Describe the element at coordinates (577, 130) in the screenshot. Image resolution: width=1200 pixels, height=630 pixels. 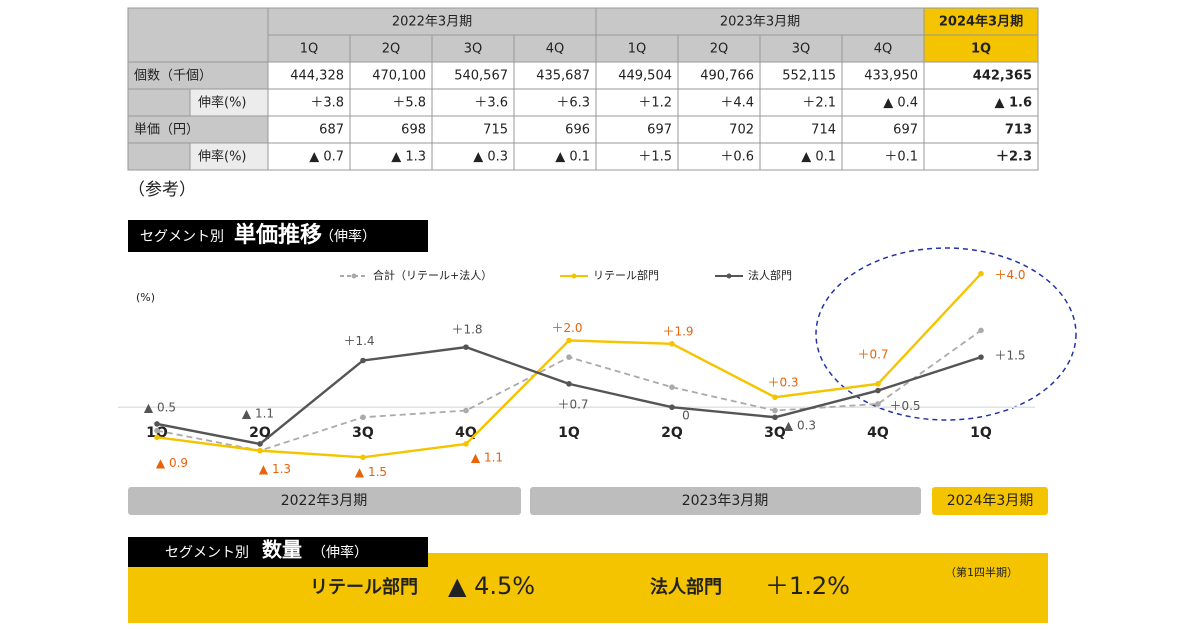
I see `cell-text: 696` at that location.